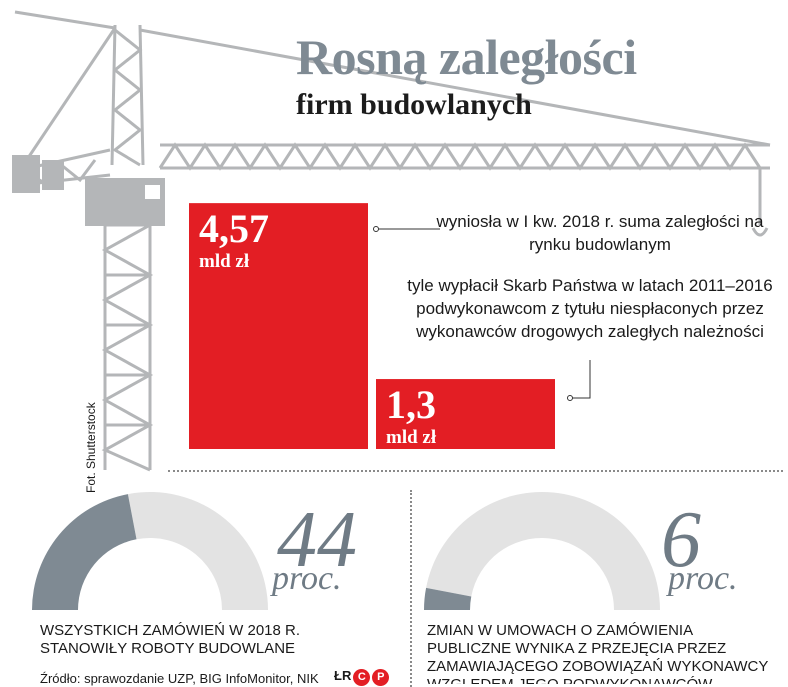 Image resolution: width=788 pixels, height=687 pixels. What do you see at coordinates (411, 405) in the screenshot?
I see `bar-value-label: 1,3` at bounding box center [411, 405].